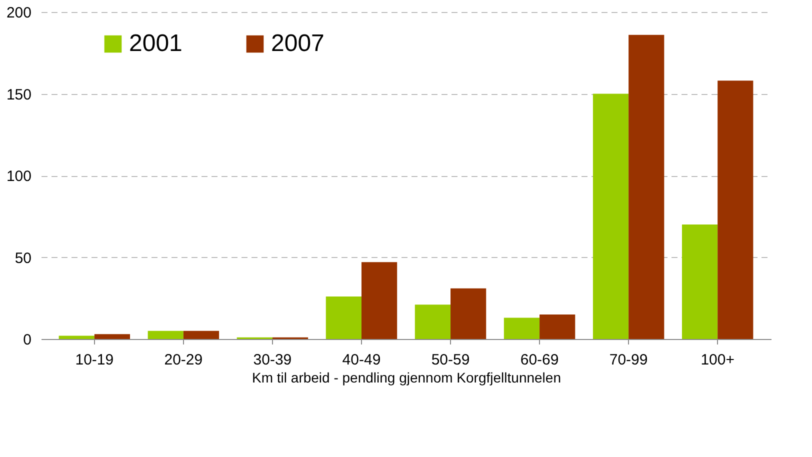 This screenshot has width=812, height=457. What do you see at coordinates (297, 43) in the screenshot?
I see `legend-label: 2007` at bounding box center [297, 43].